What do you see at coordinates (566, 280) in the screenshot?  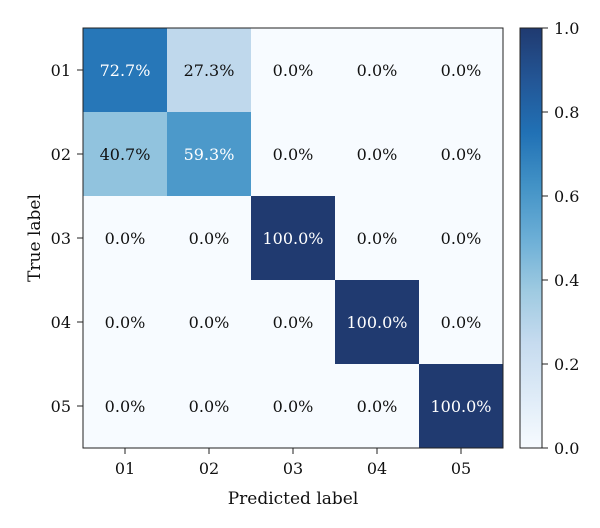 I see `colorbar-tick-label: 0.4` at bounding box center [566, 280].